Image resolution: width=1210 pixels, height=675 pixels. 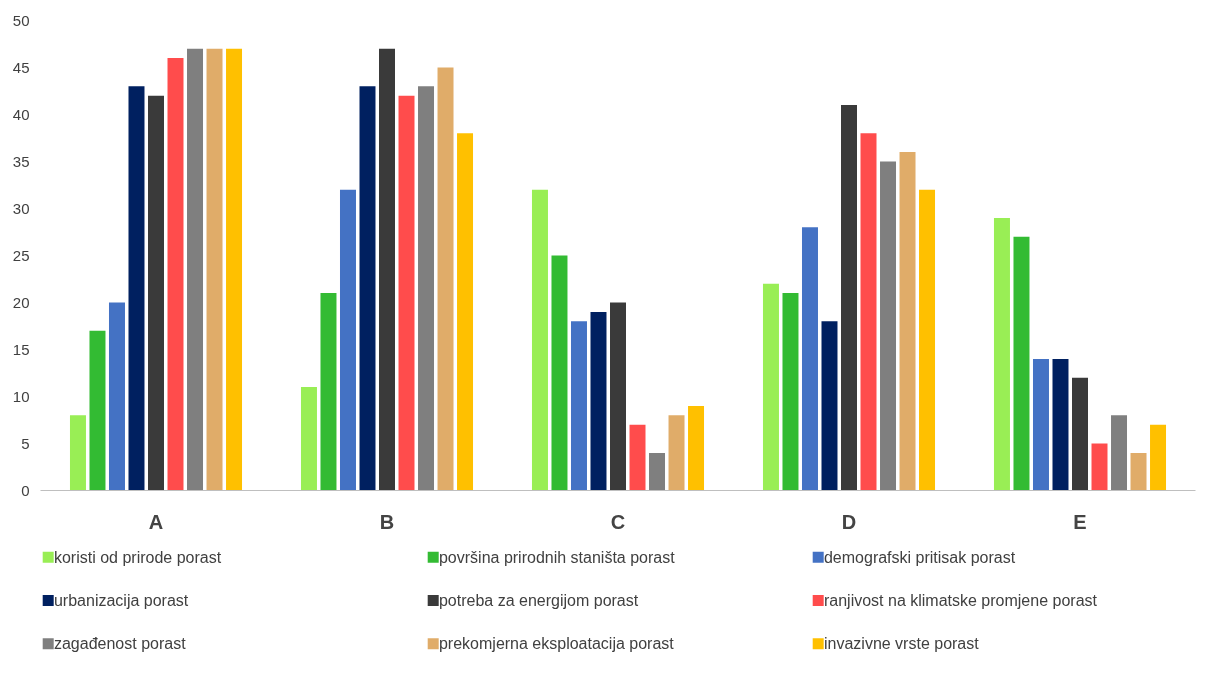 What do you see at coordinates (960, 600) in the screenshot?
I see `legend-label: ranjivost na klimatske promjene porast` at bounding box center [960, 600].